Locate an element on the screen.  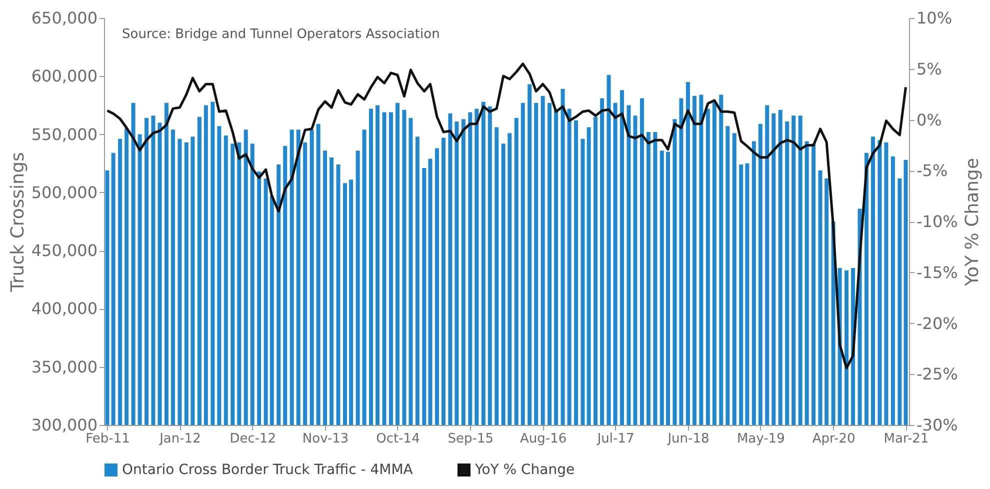
x-tick-label: Jan-12 is located at coordinates (179, 439).